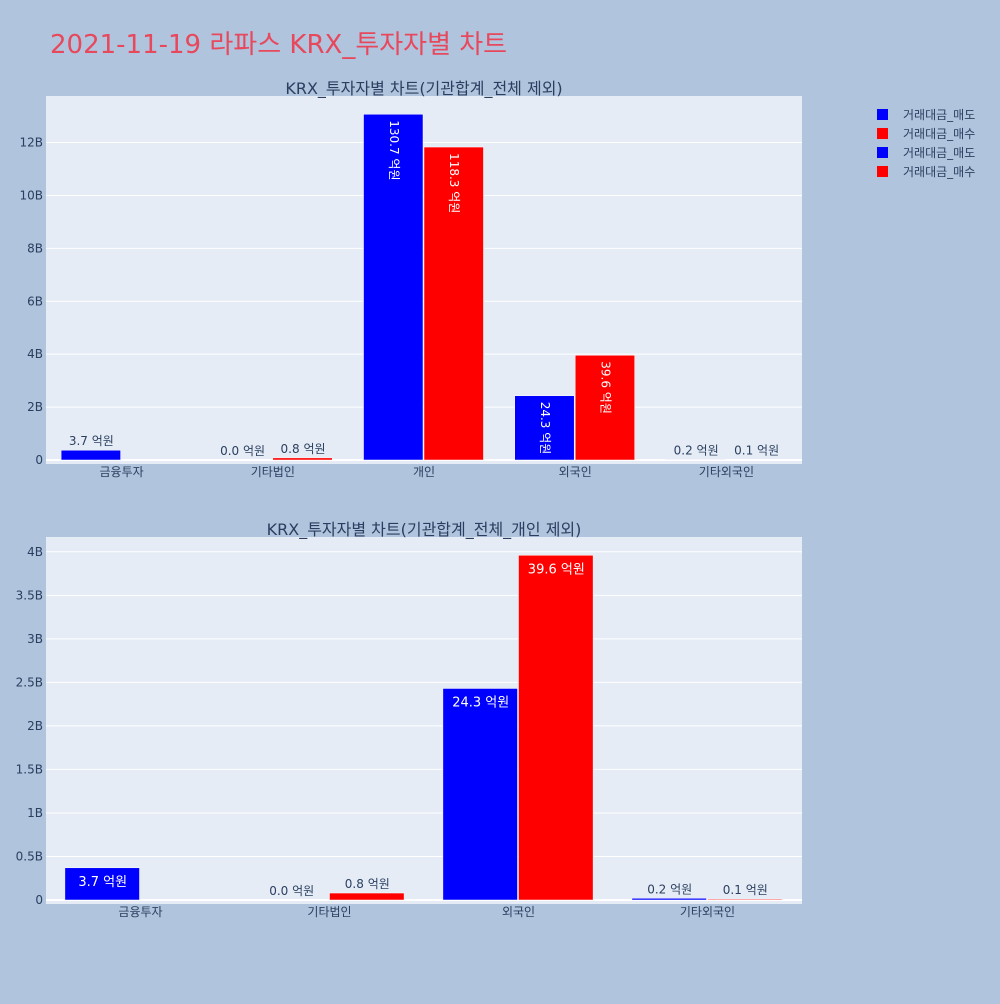 The height and width of the screenshot is (1004, 1000). Describe the element at coordinates (35, 301) in the screenshot. I see `y-tick-label: 6B` at that location.